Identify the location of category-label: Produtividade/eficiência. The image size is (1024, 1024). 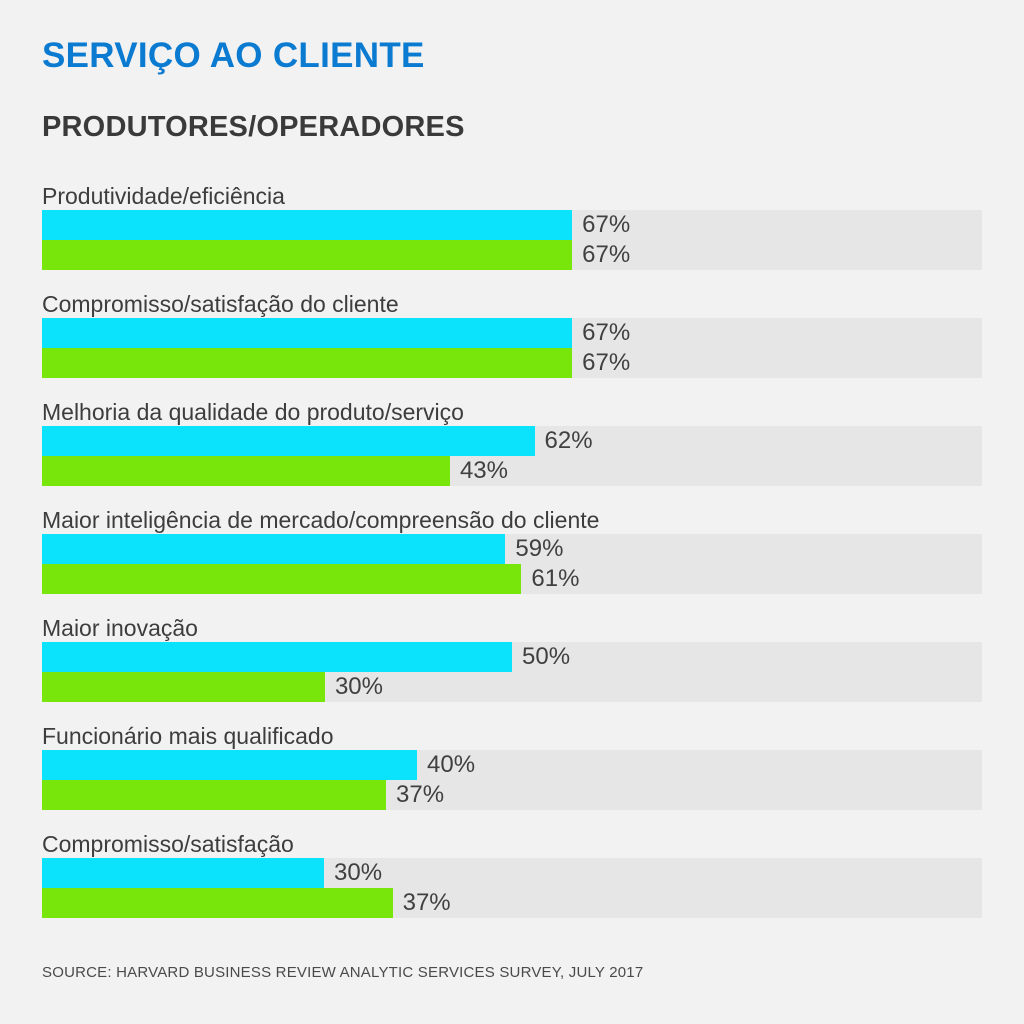
(163, 196).